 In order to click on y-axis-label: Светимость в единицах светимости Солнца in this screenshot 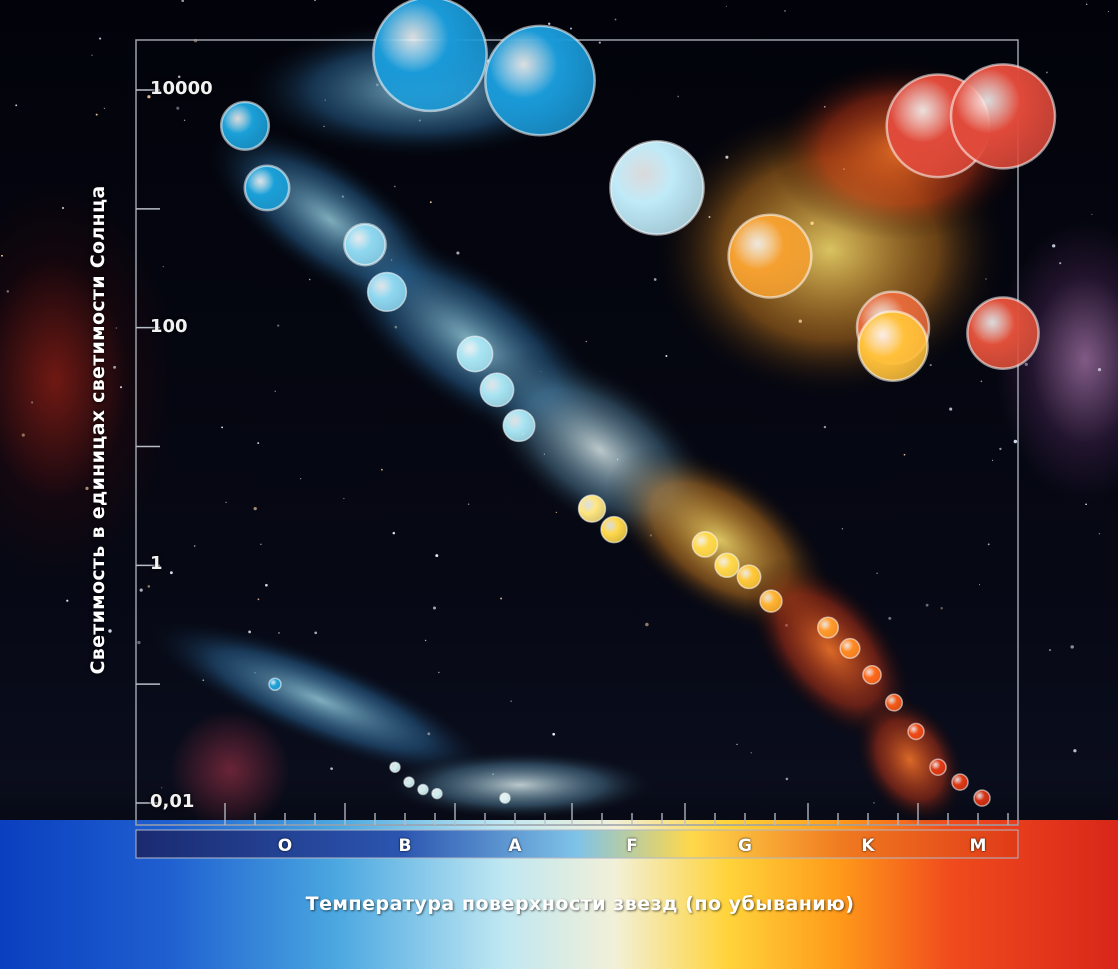, I will do `click(98, 430)`.